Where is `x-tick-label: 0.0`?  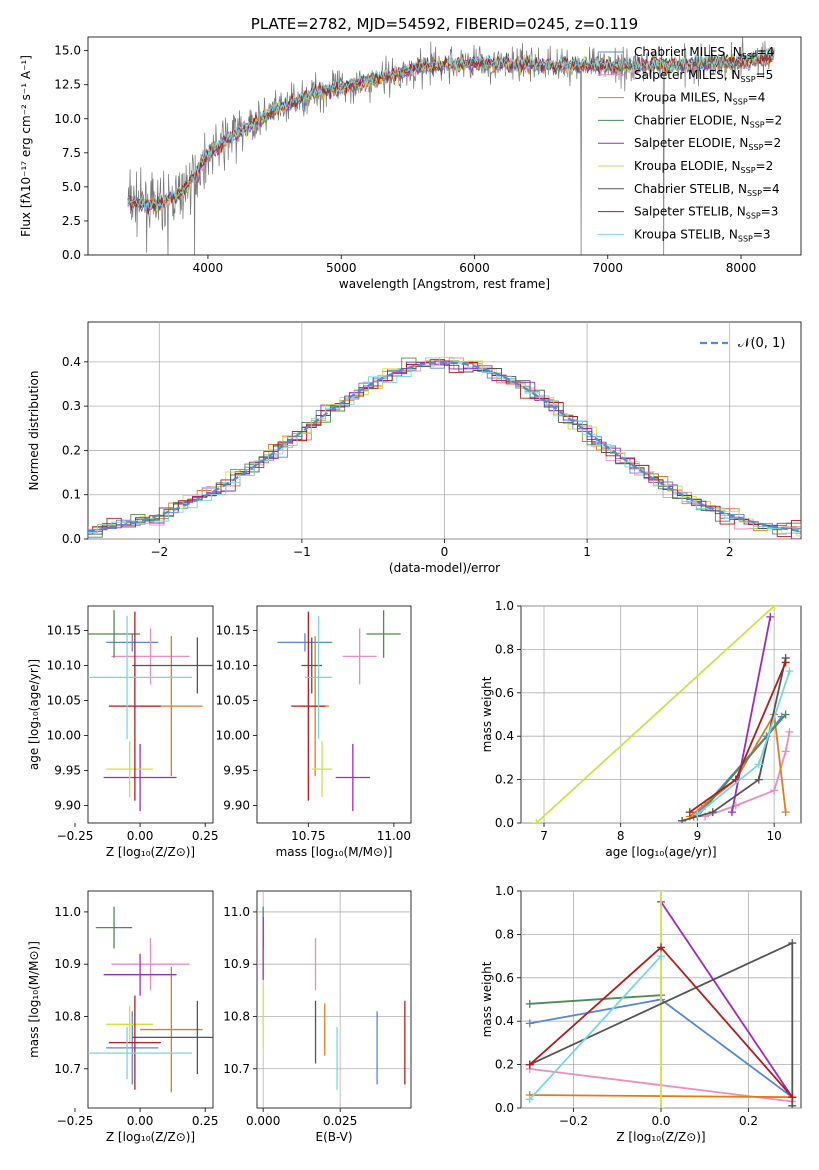
x-tick-label: 0.0 is located at coordinates (660, 1121).